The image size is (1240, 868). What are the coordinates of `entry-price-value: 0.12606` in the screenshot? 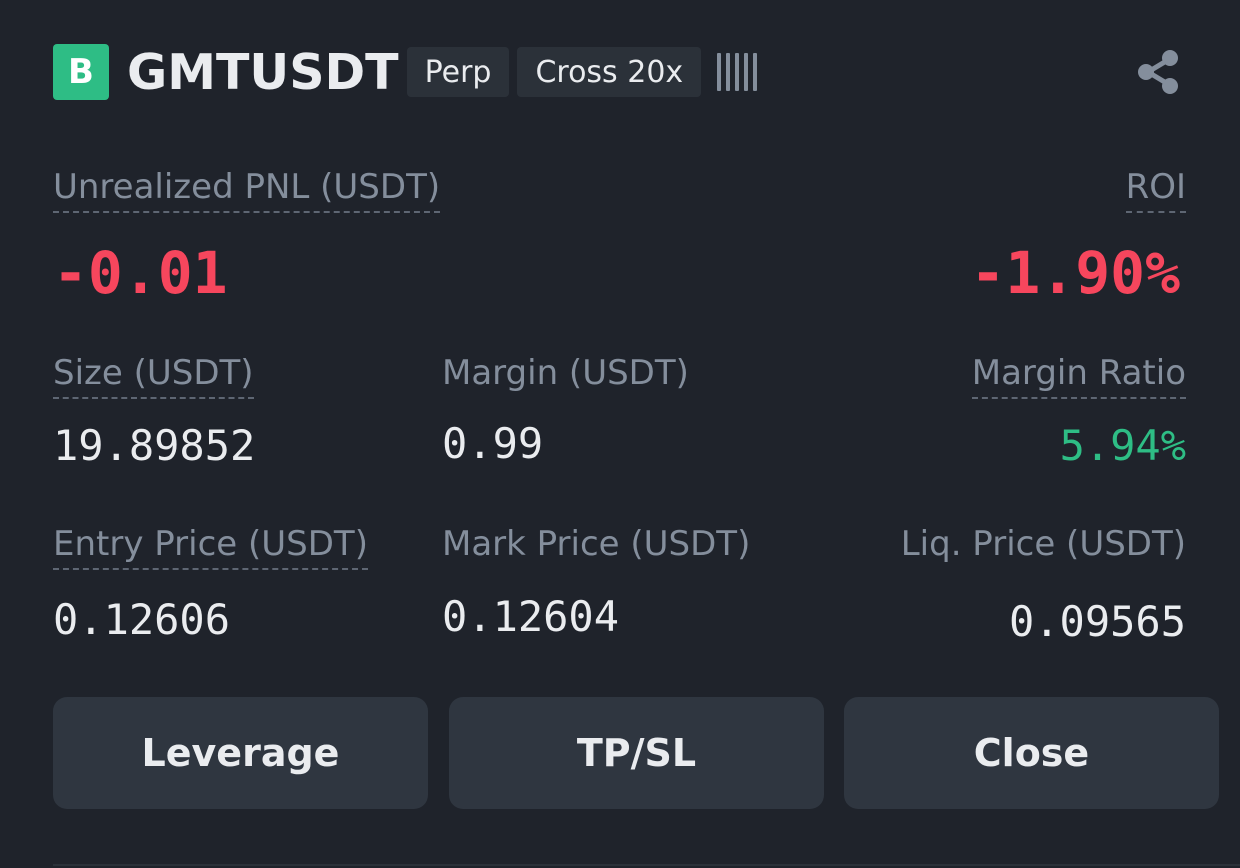 It's located at (142, 619).